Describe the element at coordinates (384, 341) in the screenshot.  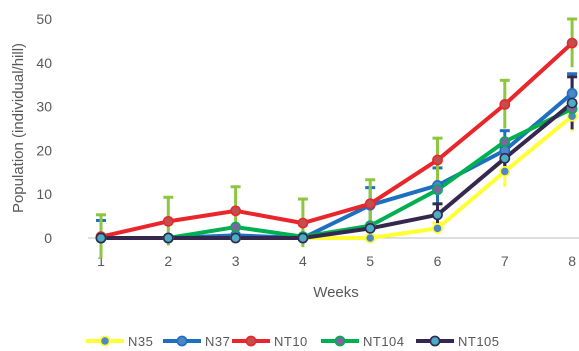
I see `legend-label: NT104` at that location.